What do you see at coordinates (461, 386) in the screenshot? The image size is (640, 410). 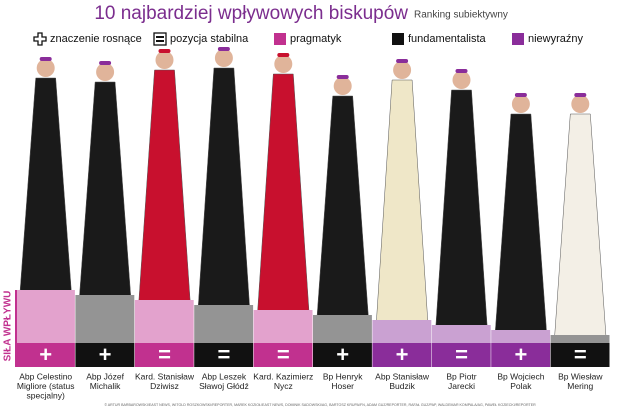 I see `person-name: Jarecki` at bounding box center [461, 386].